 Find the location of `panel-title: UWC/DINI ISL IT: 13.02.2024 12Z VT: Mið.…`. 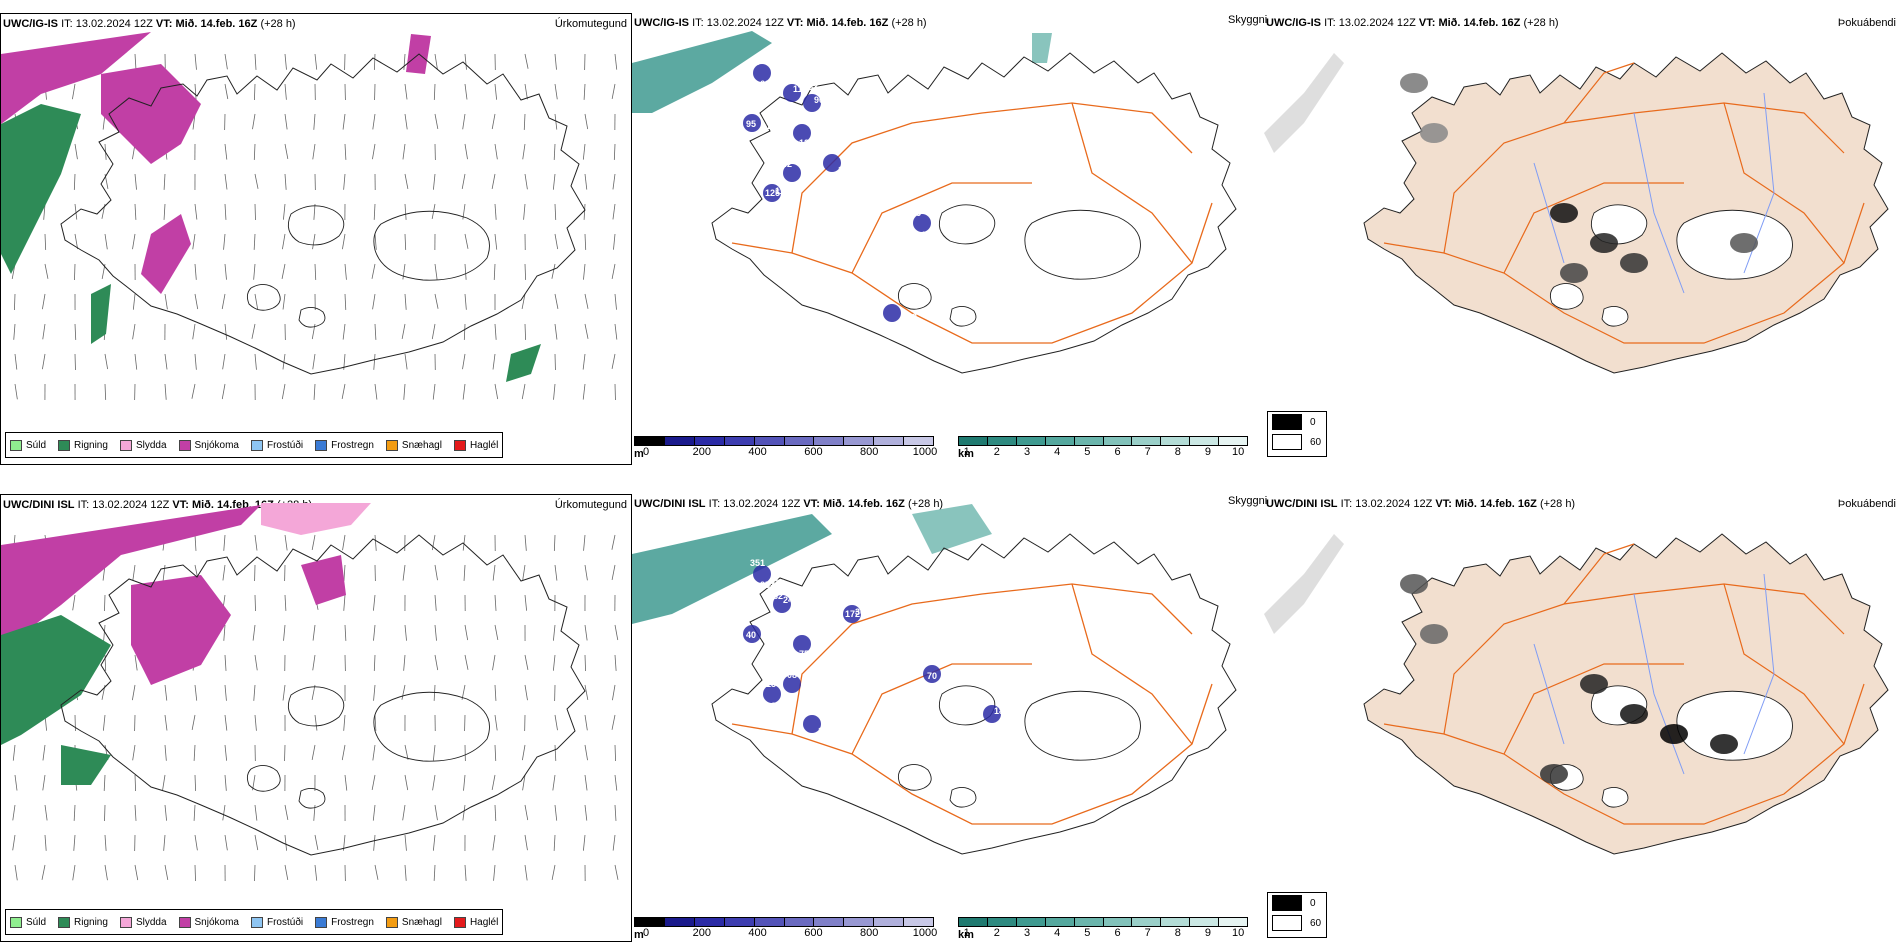

panel-title: UWC/DINI ISL IT: 13.02.2024 12Z VT: Mið.… is located at coordinates (1421, 504).